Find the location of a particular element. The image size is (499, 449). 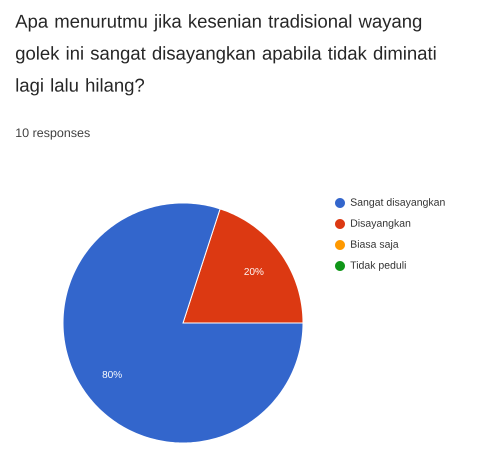

data-label: 20% is located at coordinates (254, 272).